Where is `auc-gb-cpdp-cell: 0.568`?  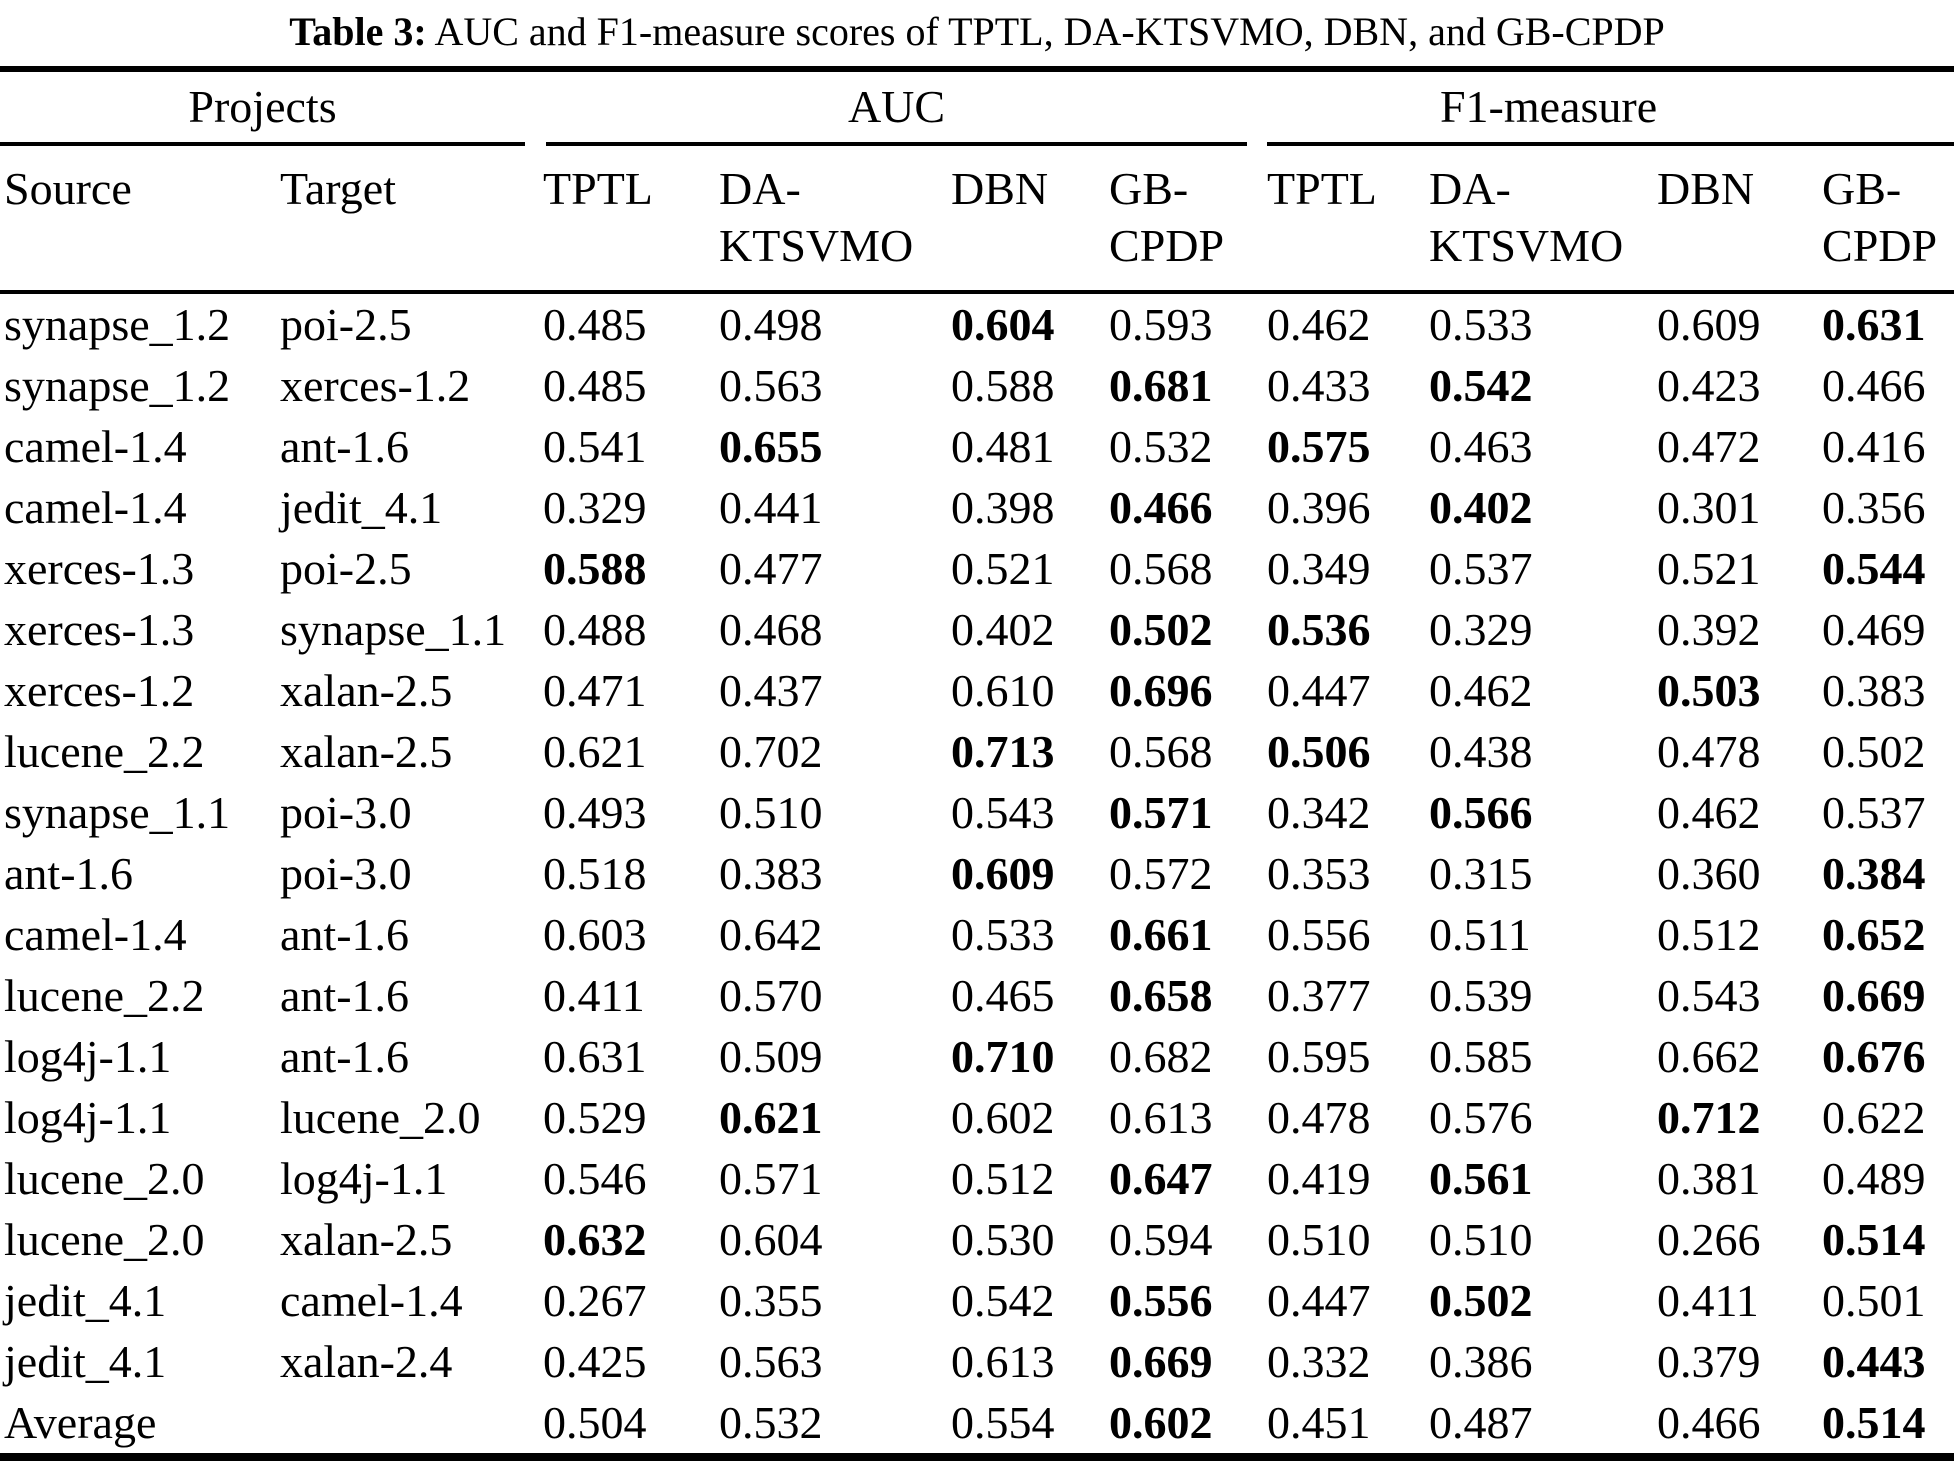 auc-gb-cpdp-cell: 0.568 is located at coordinates (1161, 751).